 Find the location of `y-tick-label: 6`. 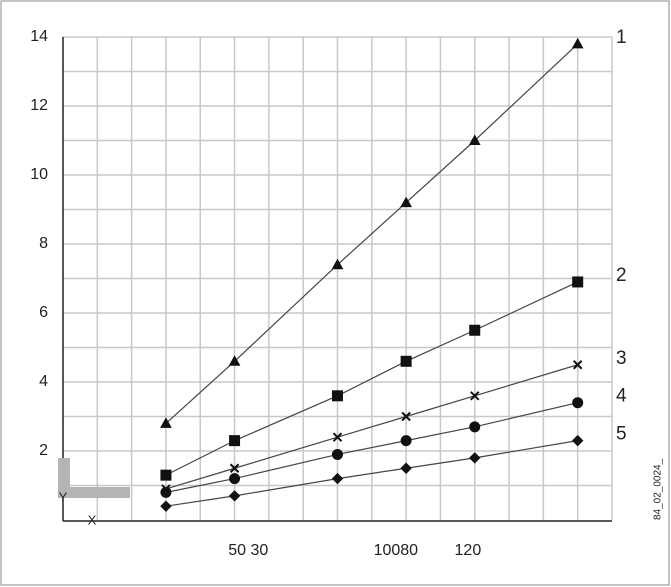

y-tick-label: 6 is located at coordinates (43, 312).